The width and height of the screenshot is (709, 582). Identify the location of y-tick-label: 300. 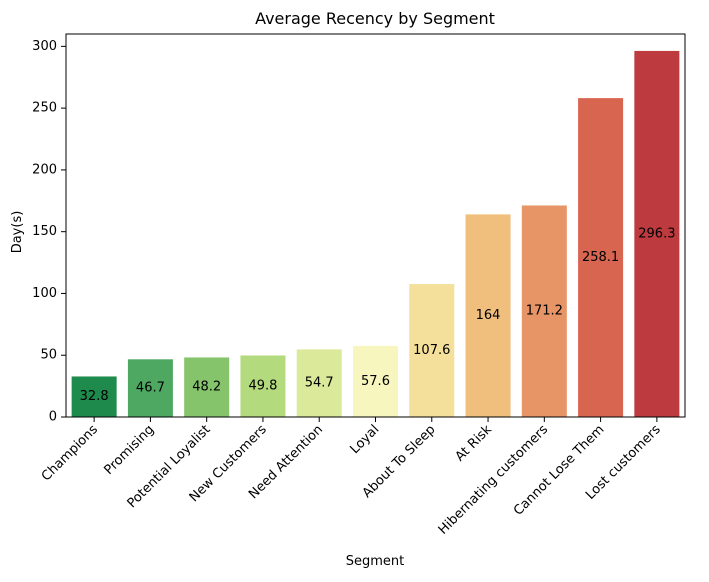
(44, 46).